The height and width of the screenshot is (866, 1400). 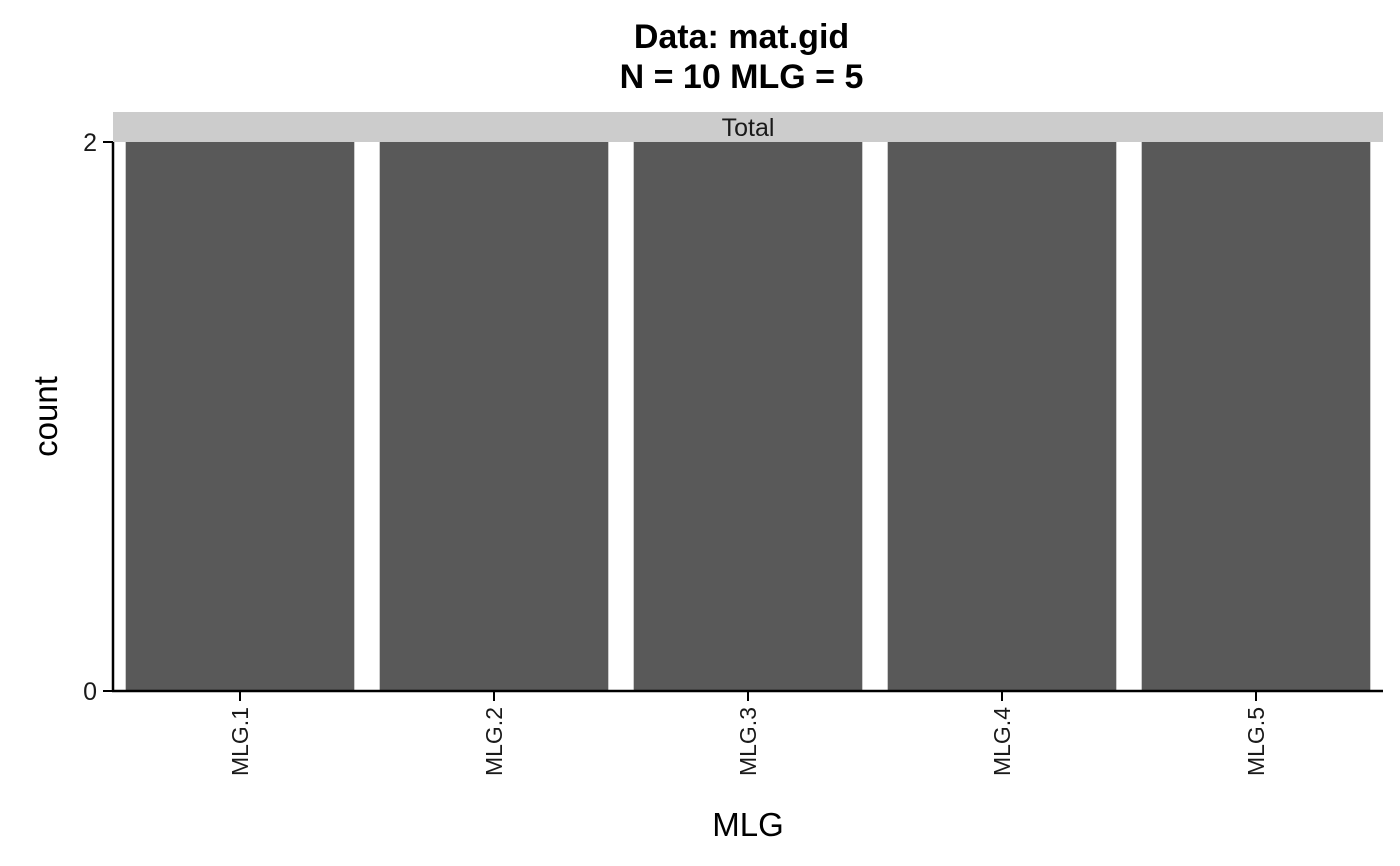 What do you see at coordinates (748, 741) in the screenshot?
I see `x-tick-label: MLG.3` at bounding box center [748, 741].